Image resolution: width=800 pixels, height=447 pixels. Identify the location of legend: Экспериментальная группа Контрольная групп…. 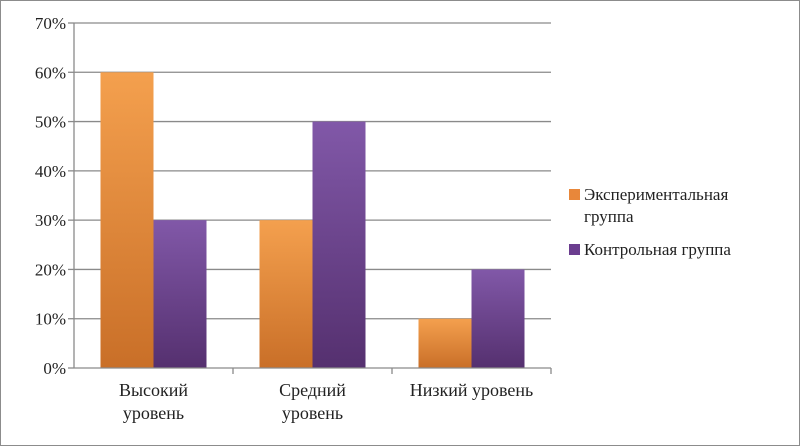
(650, 222).